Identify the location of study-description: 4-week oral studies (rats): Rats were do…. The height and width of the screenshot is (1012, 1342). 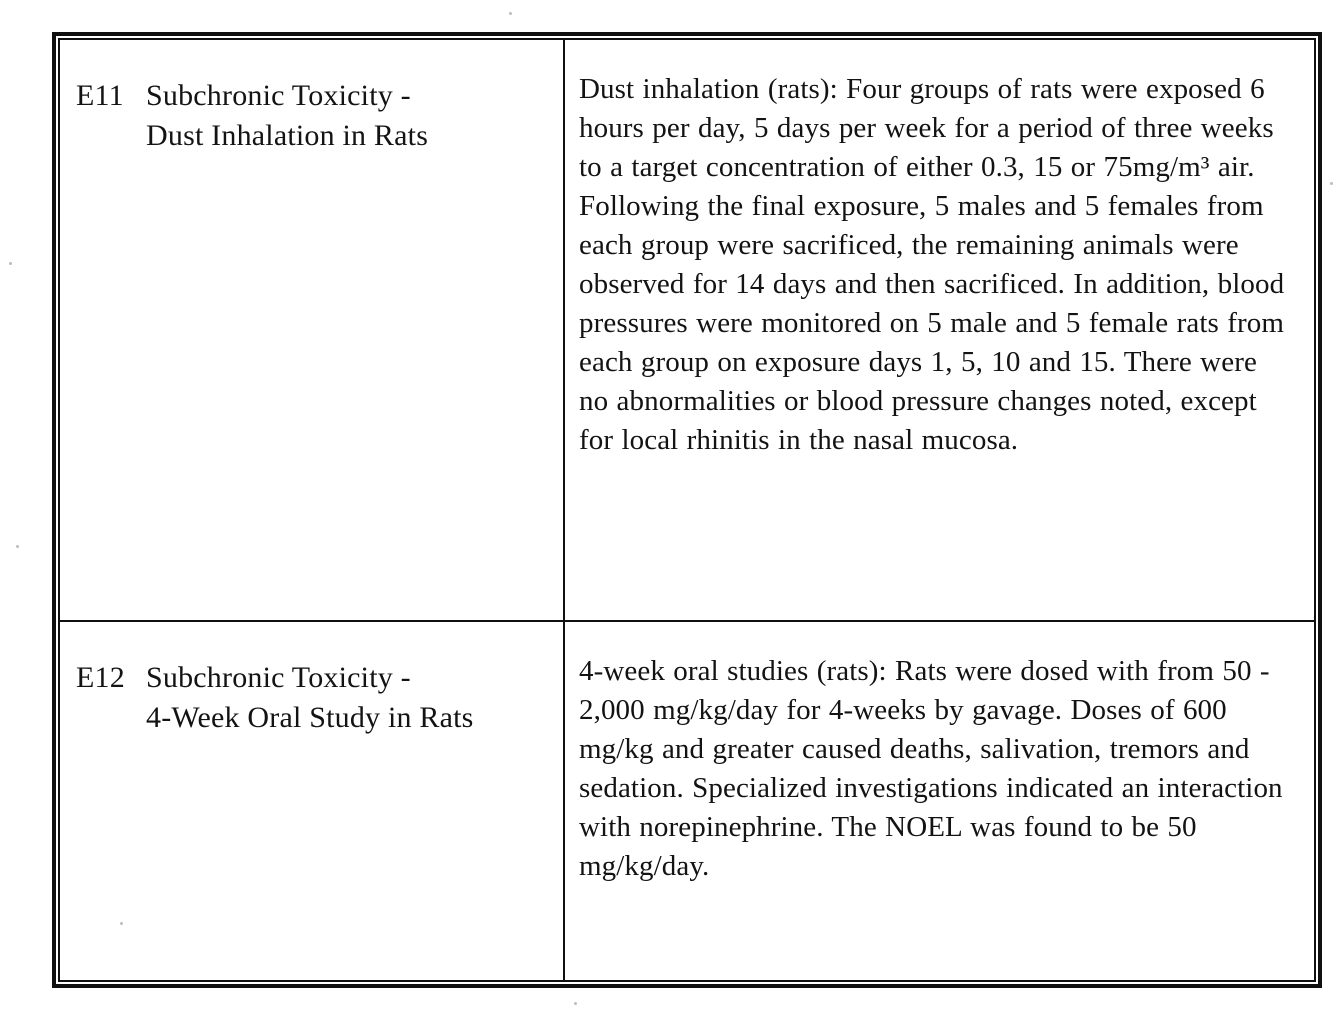
(931, 768).